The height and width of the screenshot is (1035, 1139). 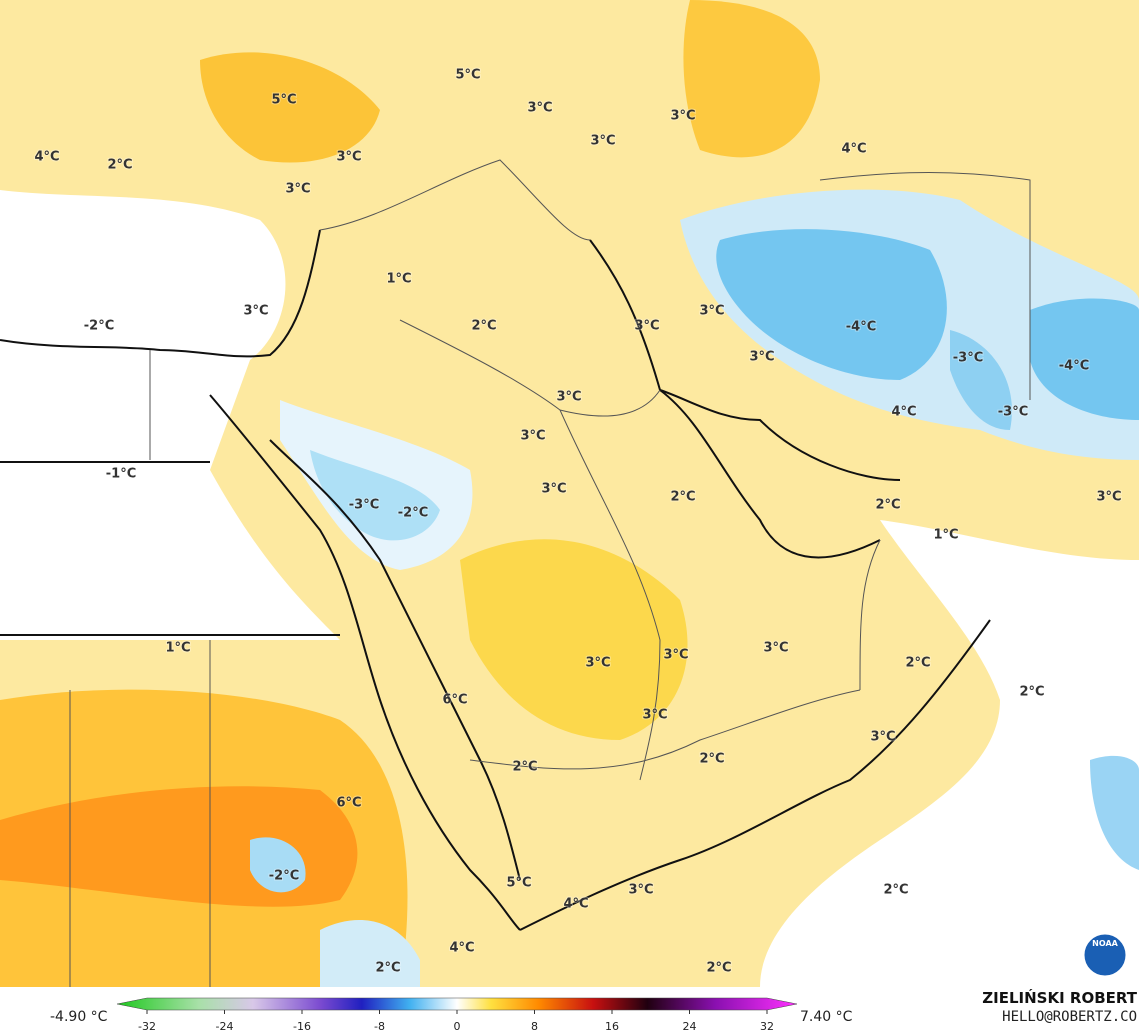 What do you see at coordinates (826, 1017) in the screenshot?
I see `legend-max: 7.40 °C` at bounding box center [826, 1017].